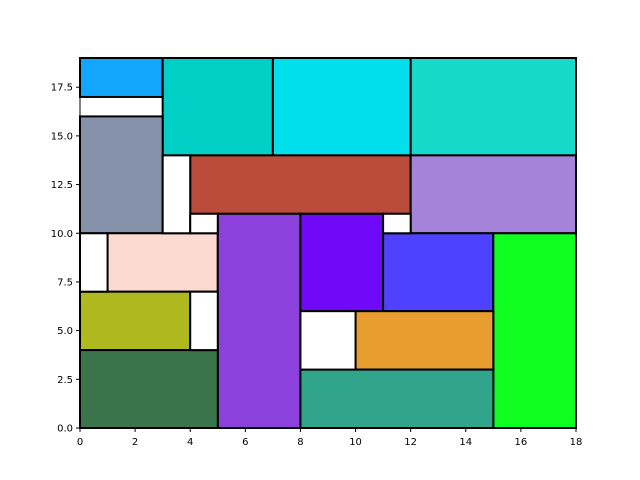  Describe the element at coordinates (245, 442) in the screenshot. I see `x-tick-label: 6` at that location.